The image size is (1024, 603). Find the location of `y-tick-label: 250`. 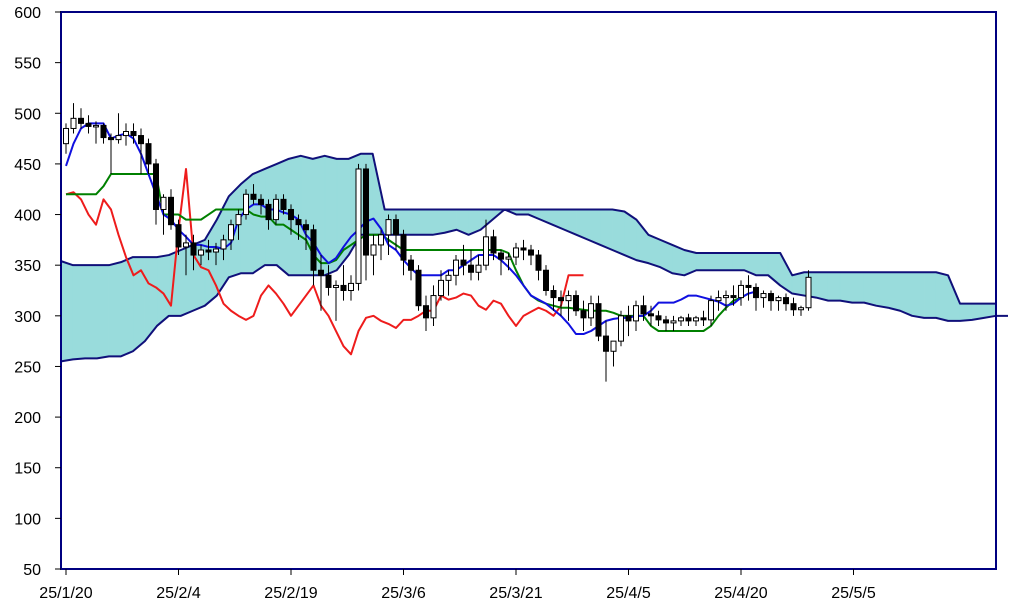

y-tick-label: 250 is located at coordinates (27, 367).